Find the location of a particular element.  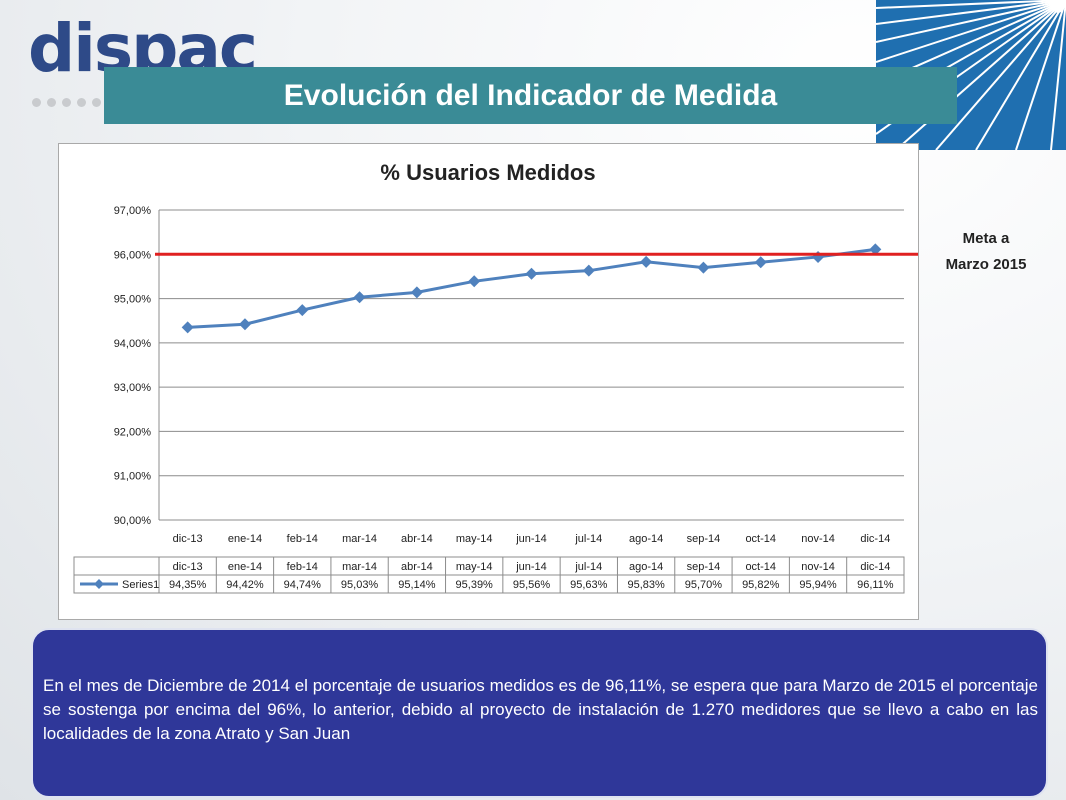

data-table-header-cell: may-14 is located at coordinates (474, 567).